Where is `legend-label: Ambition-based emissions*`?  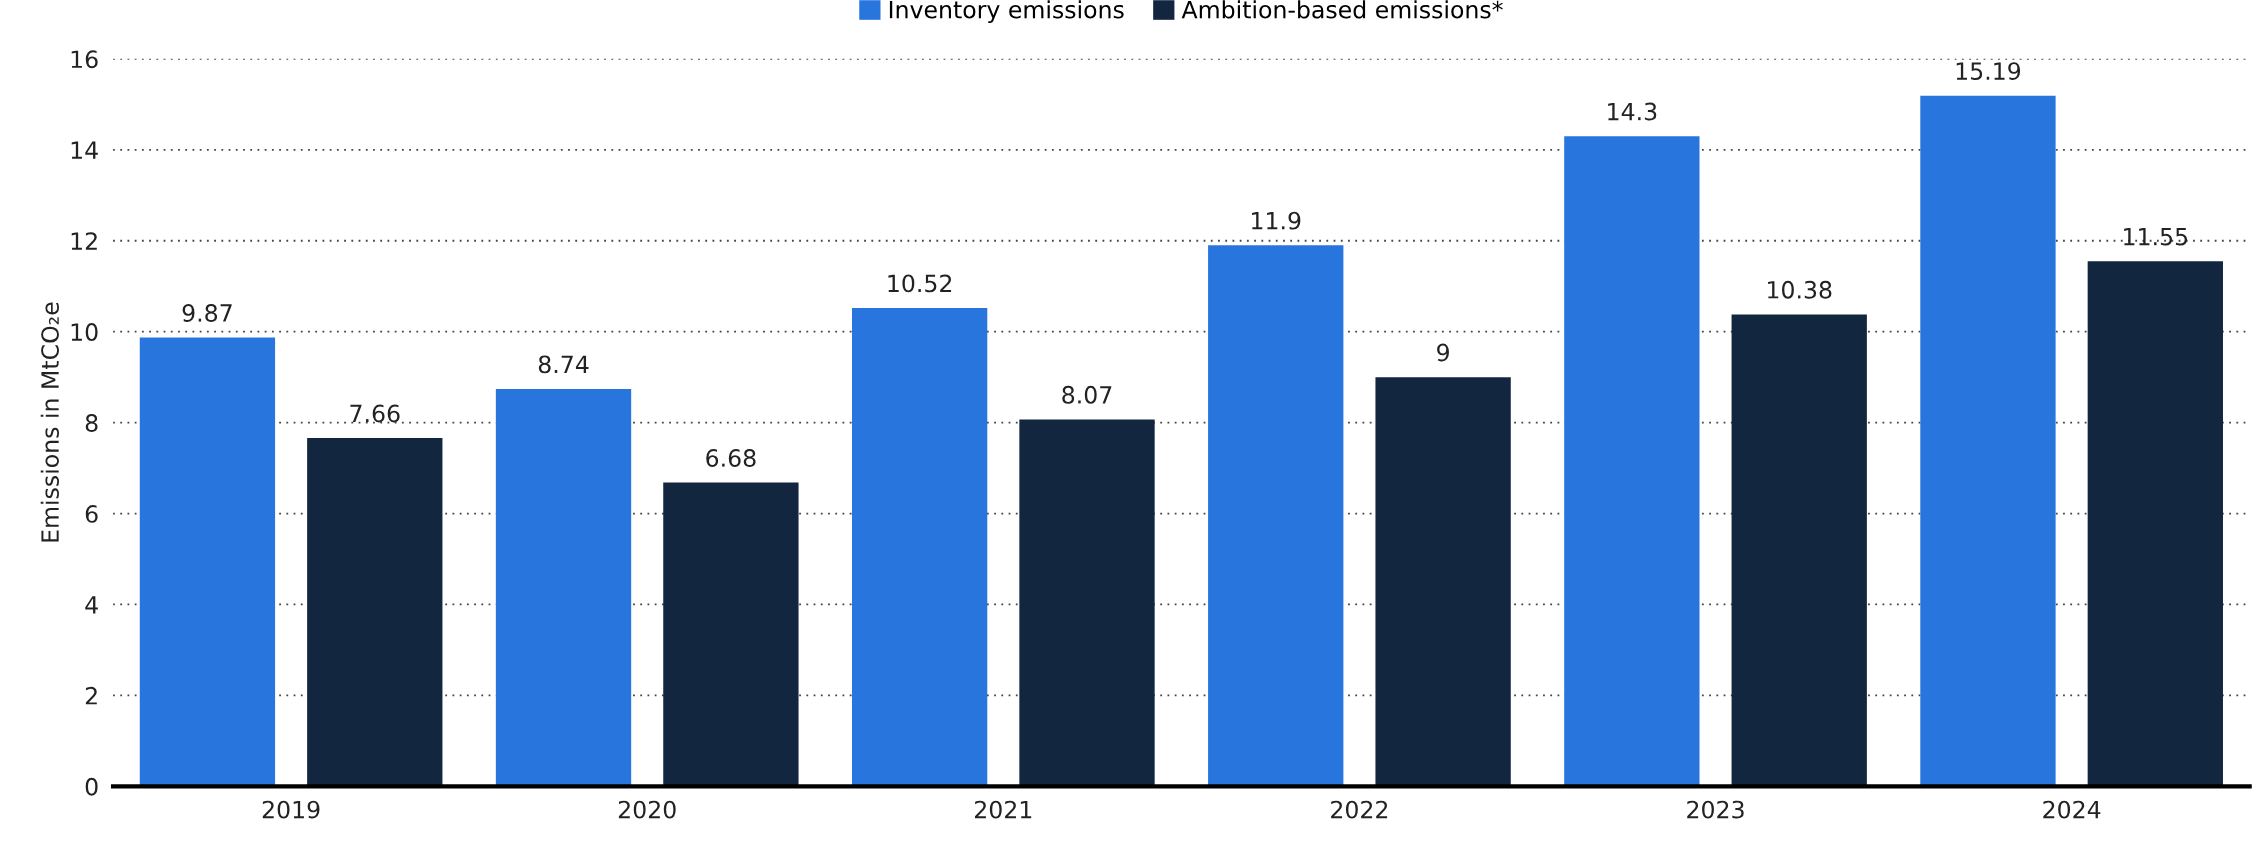
legend-label: Ambition-based emissions* is located at coordinates (1342, 9).